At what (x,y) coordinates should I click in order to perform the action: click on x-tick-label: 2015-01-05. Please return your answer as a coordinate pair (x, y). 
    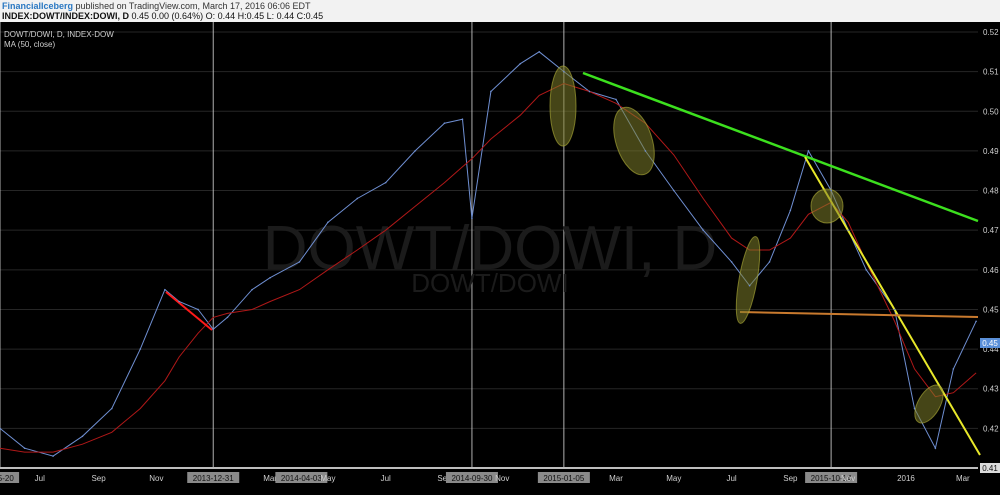
    Looking at the image, I should click on (563, 478).